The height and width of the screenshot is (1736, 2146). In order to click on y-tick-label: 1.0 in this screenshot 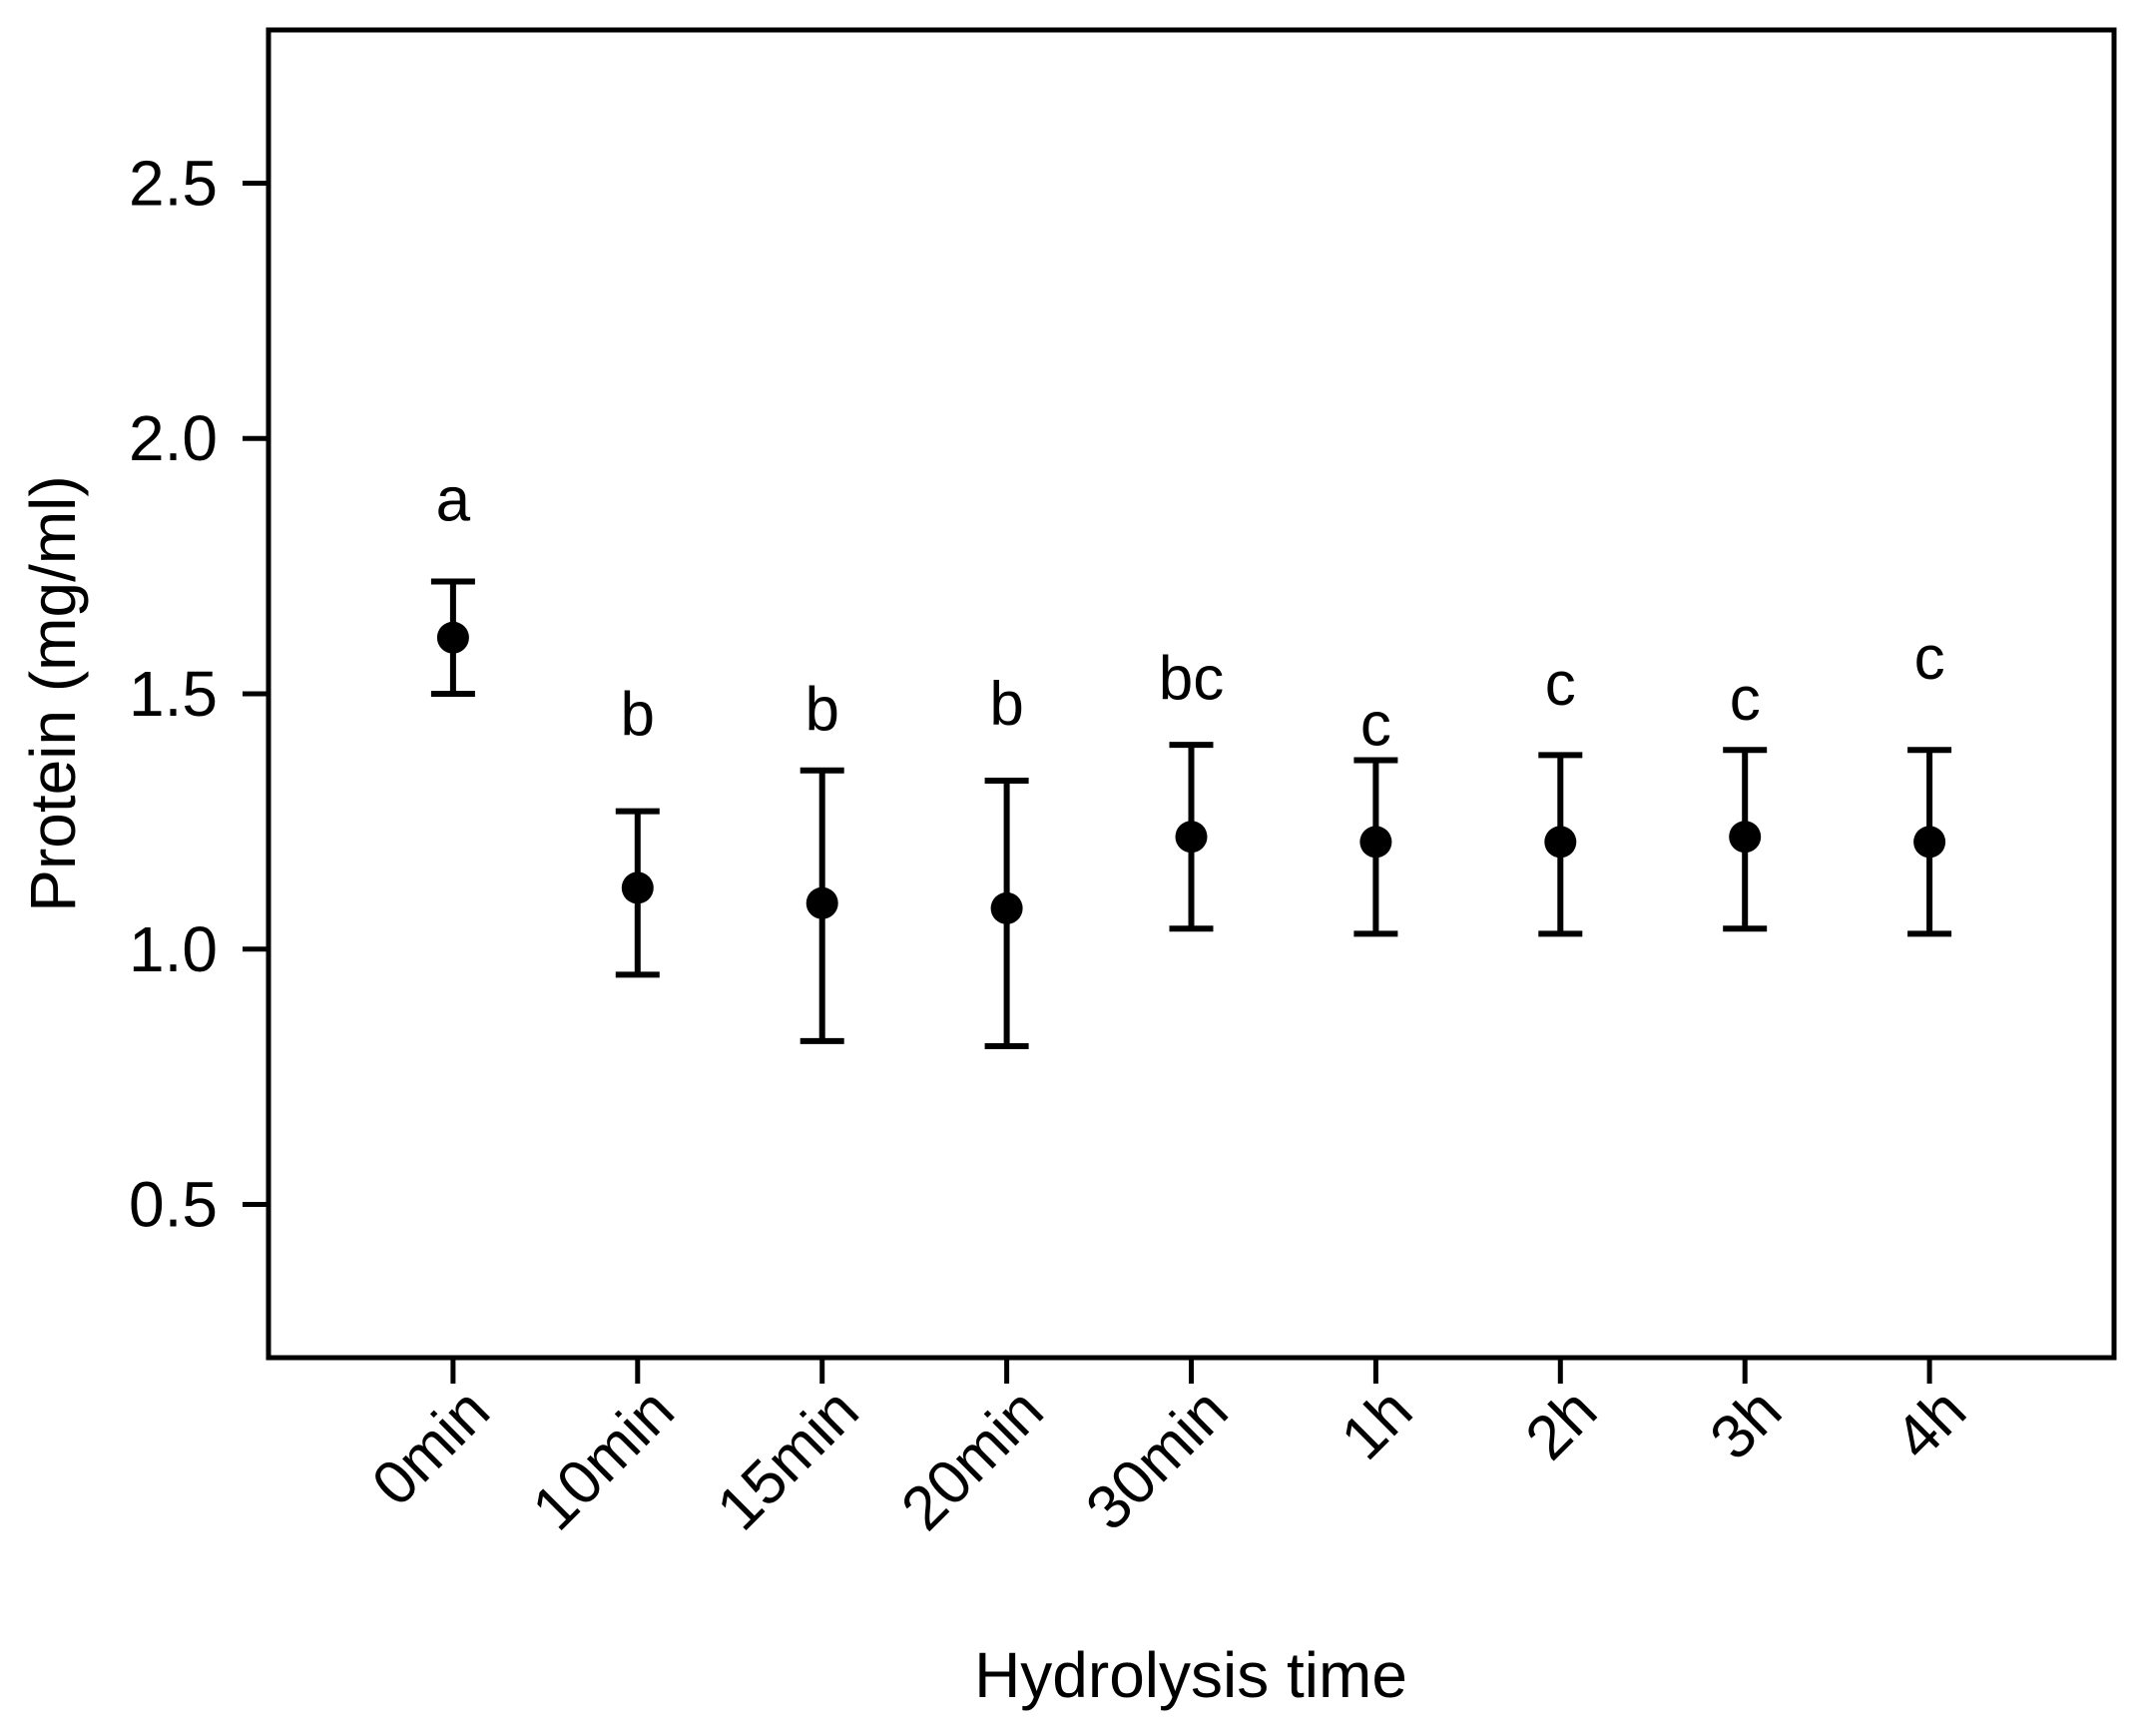, I will do `click(173, 949)`.